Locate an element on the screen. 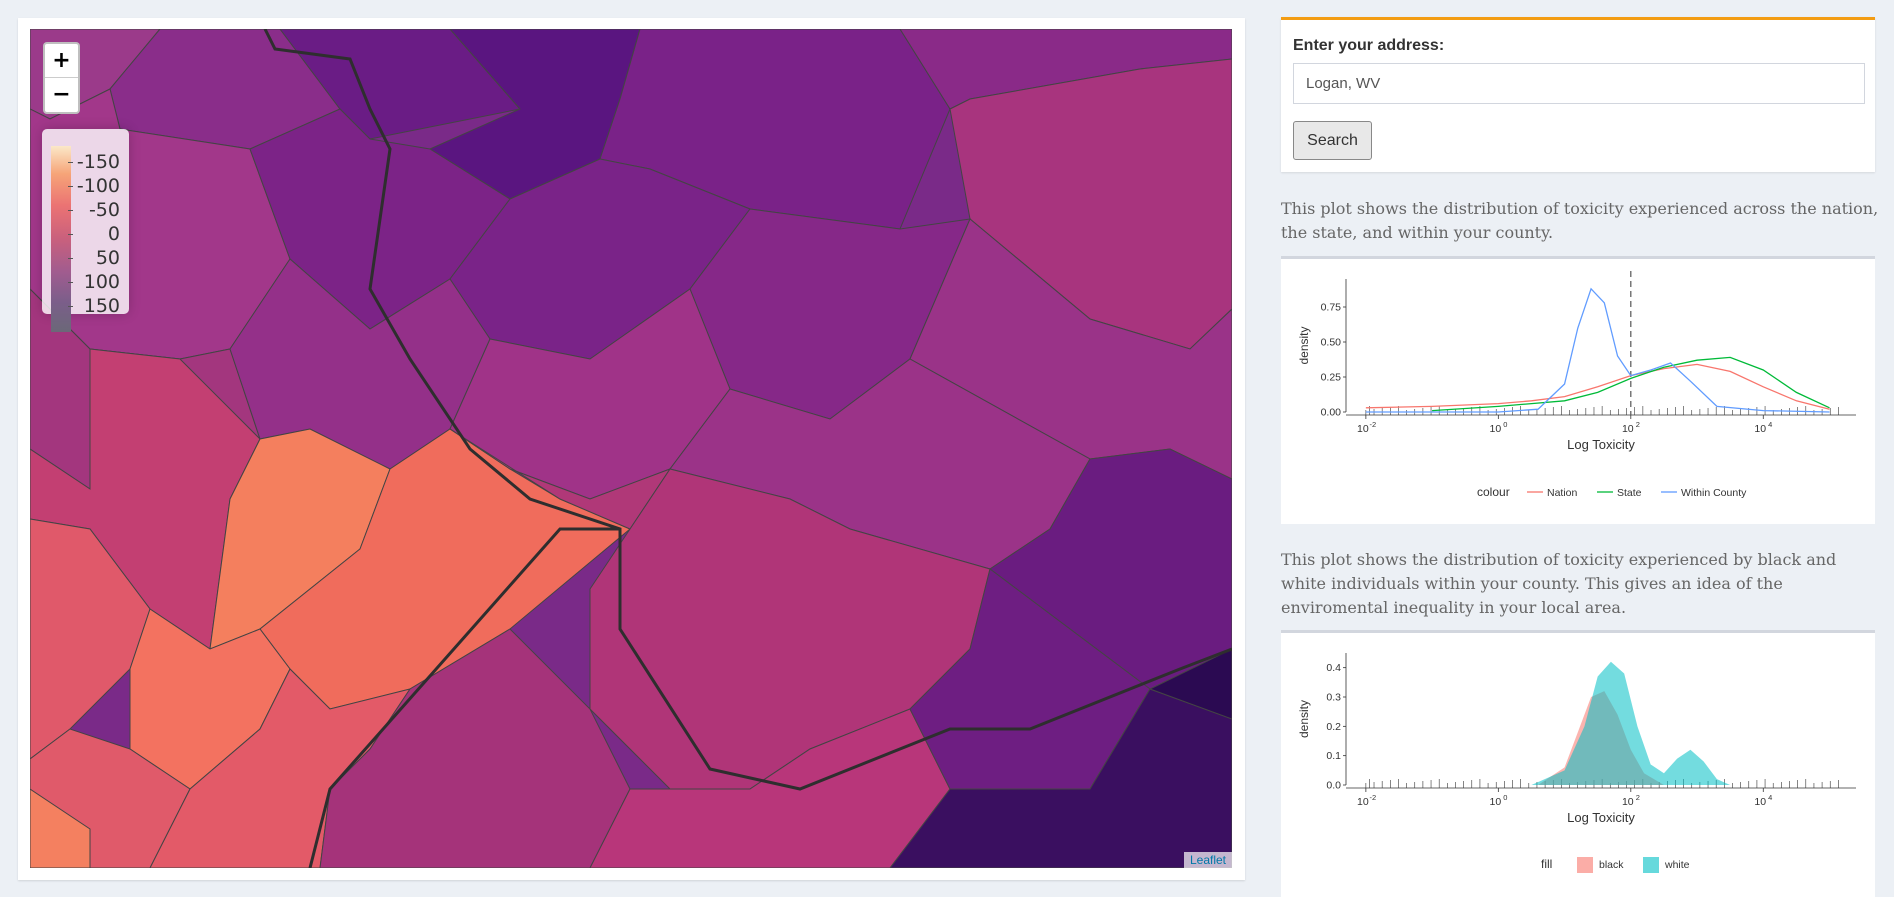 The width and height of the screenshot is (1894, 897). attribution-link: Leaflet is located at coordinates (1207, 860).